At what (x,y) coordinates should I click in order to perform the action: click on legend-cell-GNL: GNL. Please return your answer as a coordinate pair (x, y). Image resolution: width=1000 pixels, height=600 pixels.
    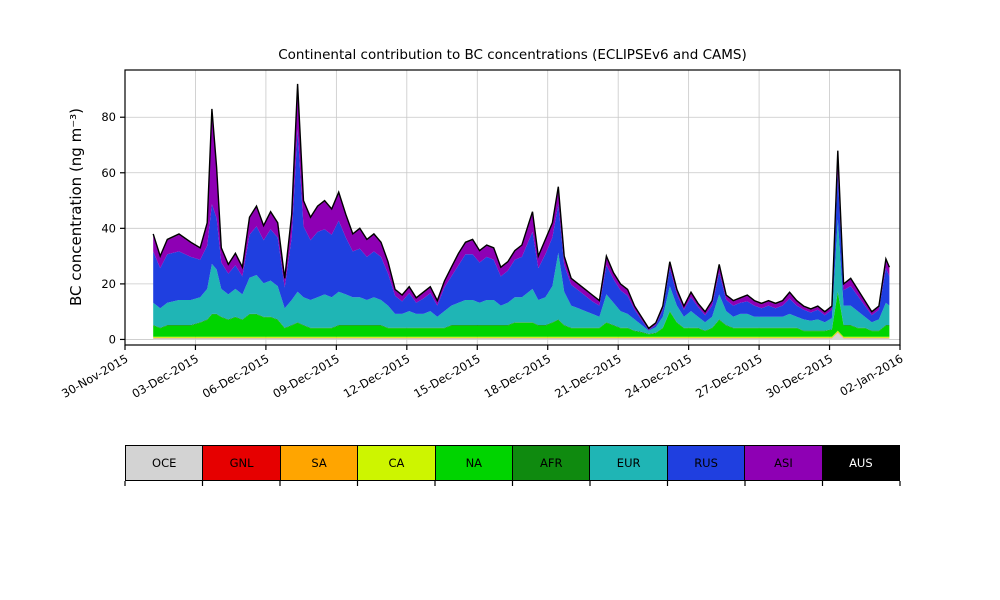
    Looking at the image, I should click on (241, 463).